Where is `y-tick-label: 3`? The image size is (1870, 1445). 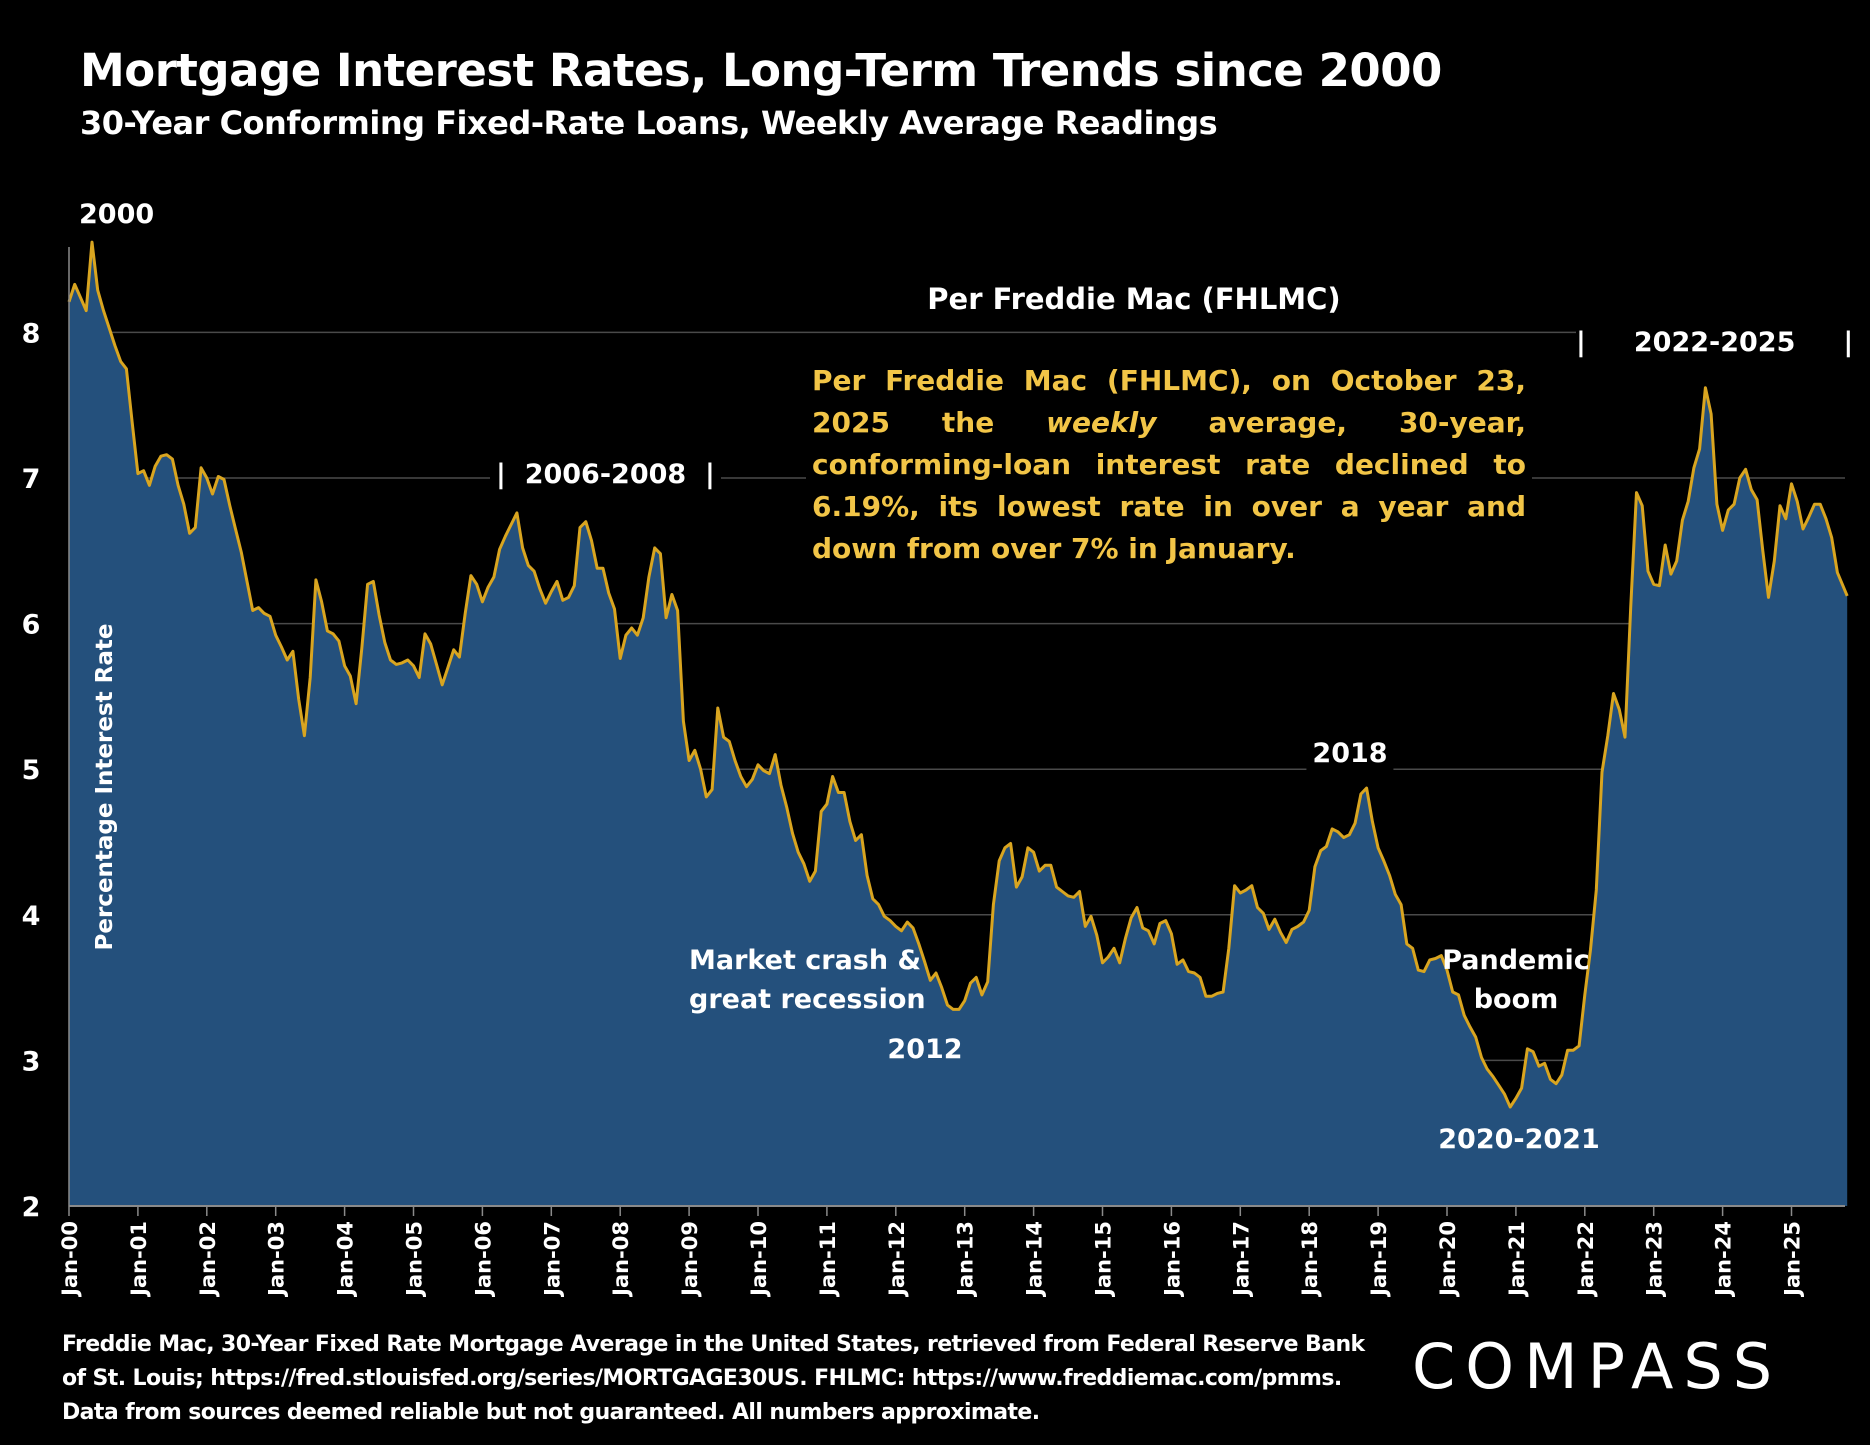
y-tick-label: 3 is located at coordinates (31, 1061).